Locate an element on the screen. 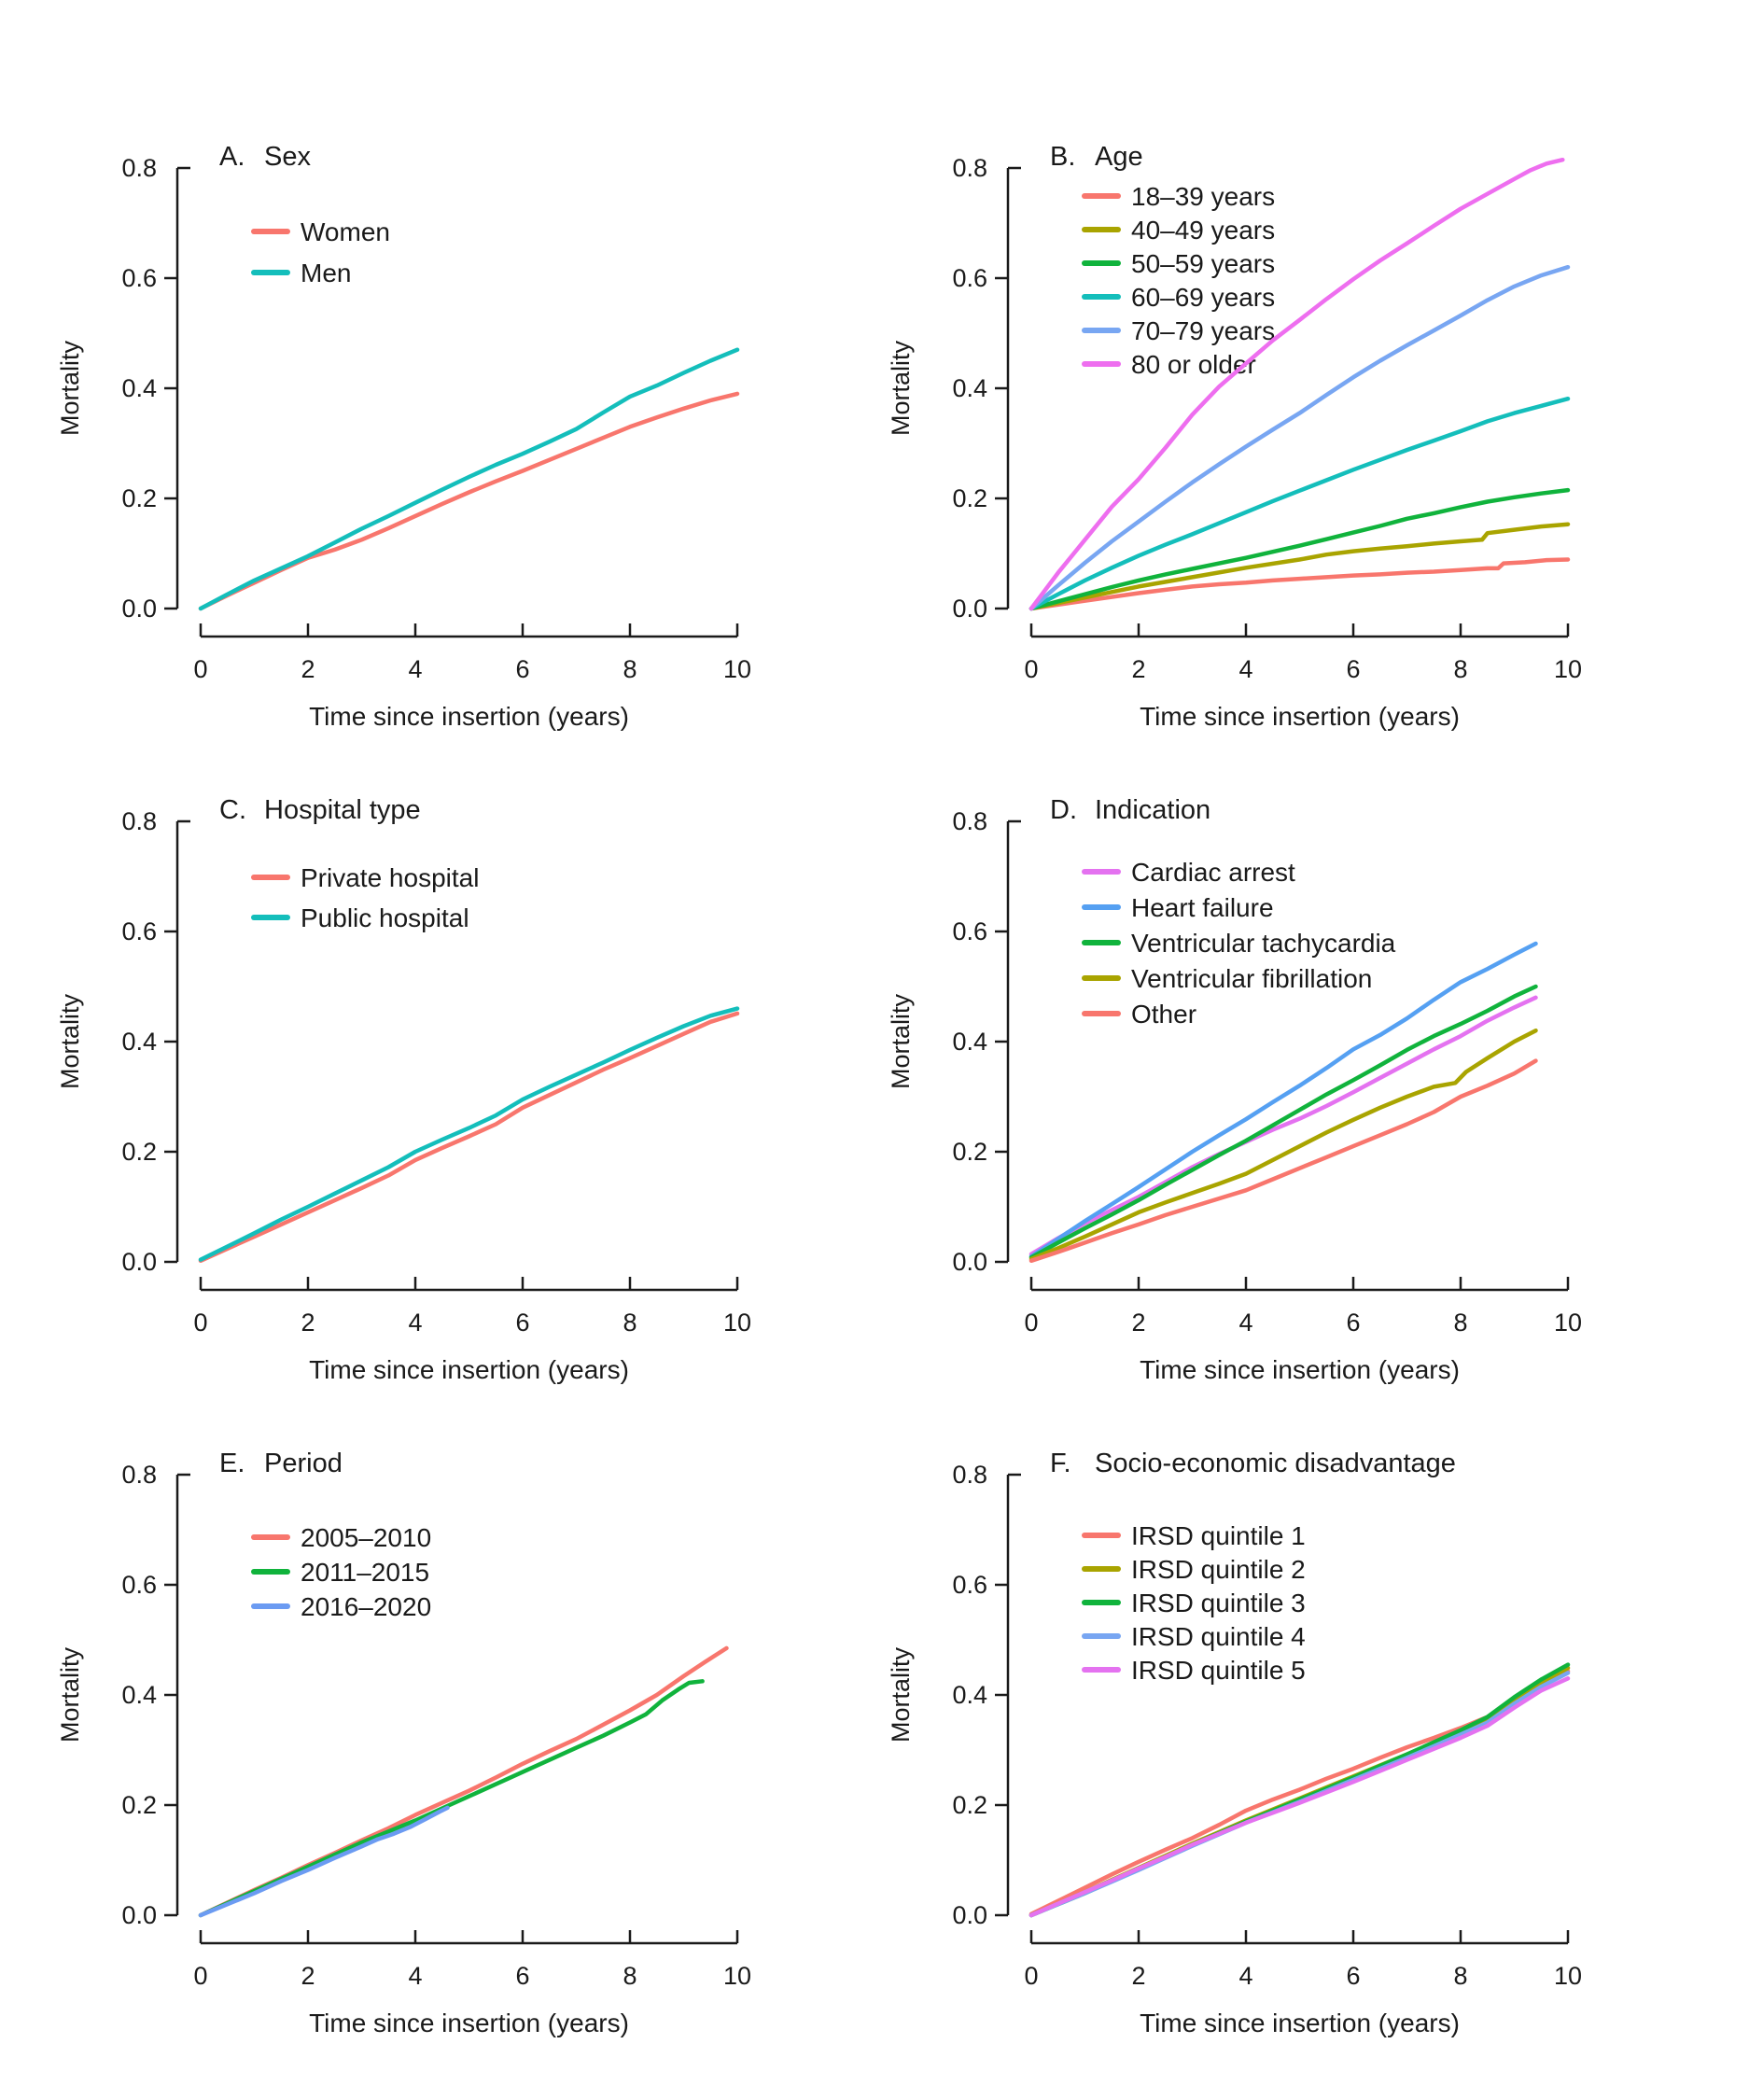 Image resolution: width=1763 pixels, height=2100 pixels. series-line-other is located at coordinates (1283, 1161).